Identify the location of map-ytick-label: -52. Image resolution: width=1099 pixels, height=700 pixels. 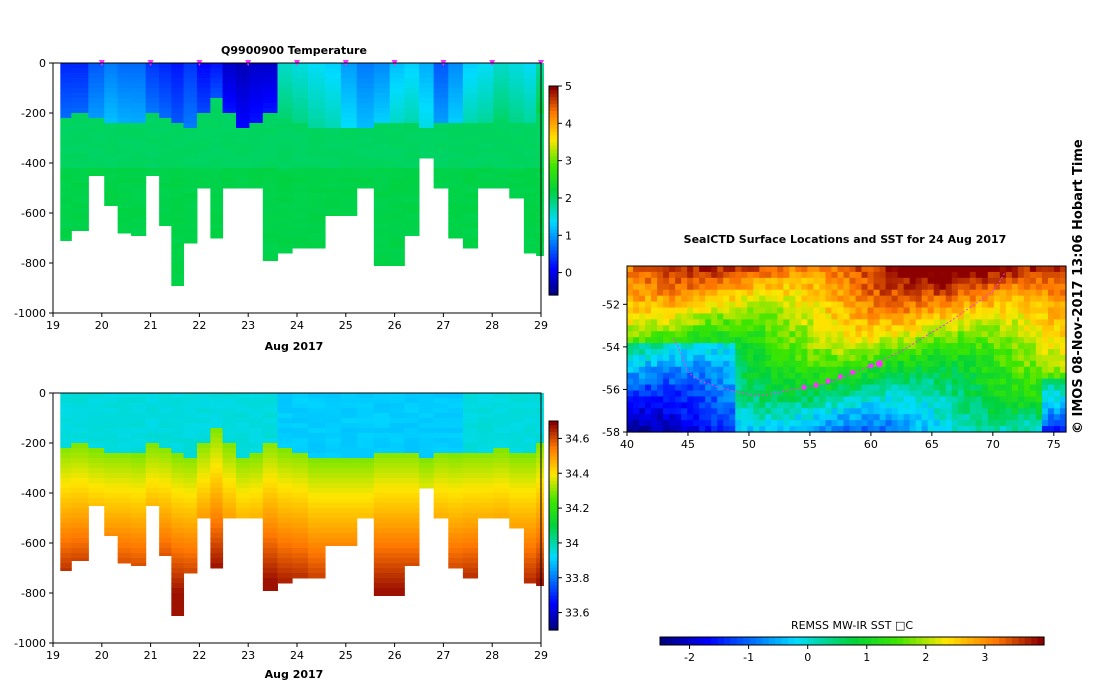
(611, 304).